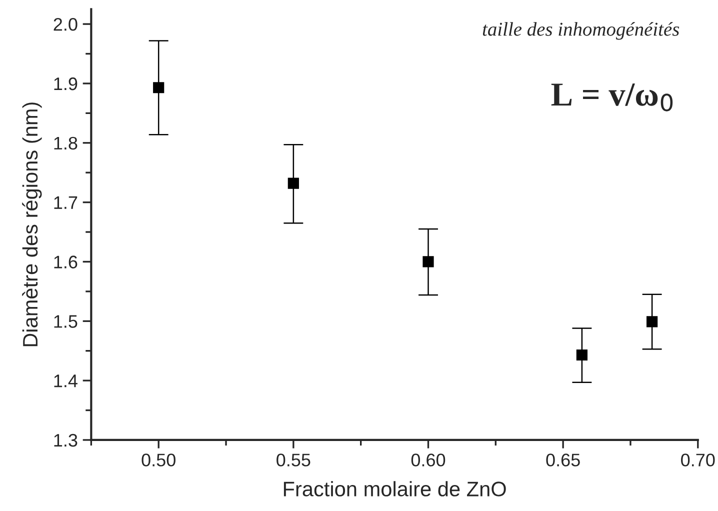 This screenshot has width=718, height=511. Describe the element at coordinates (395, 488) in the screenshot. I see `x-axis-title: Fraction molaire de ZnO` at that location.